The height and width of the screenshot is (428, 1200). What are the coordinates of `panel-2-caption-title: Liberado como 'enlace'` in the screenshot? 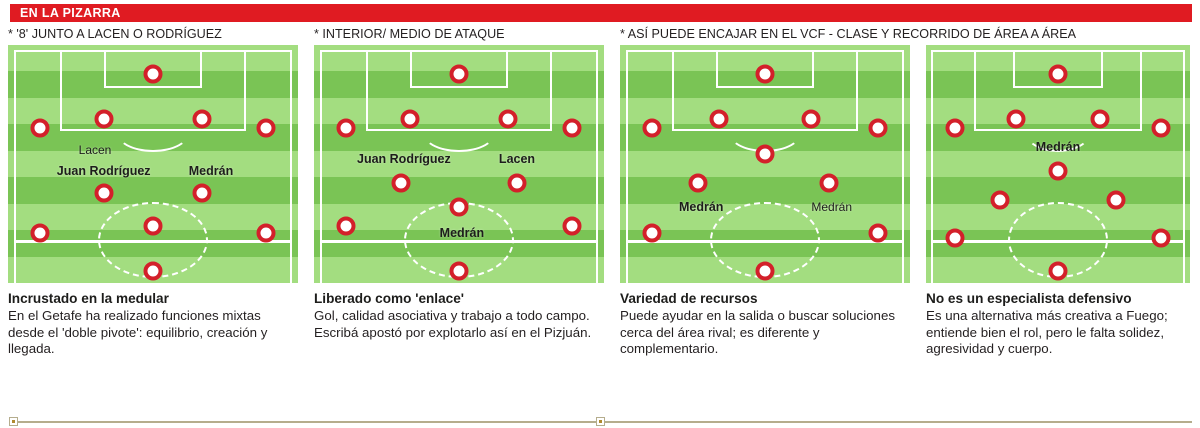 It's located at (389, 298).